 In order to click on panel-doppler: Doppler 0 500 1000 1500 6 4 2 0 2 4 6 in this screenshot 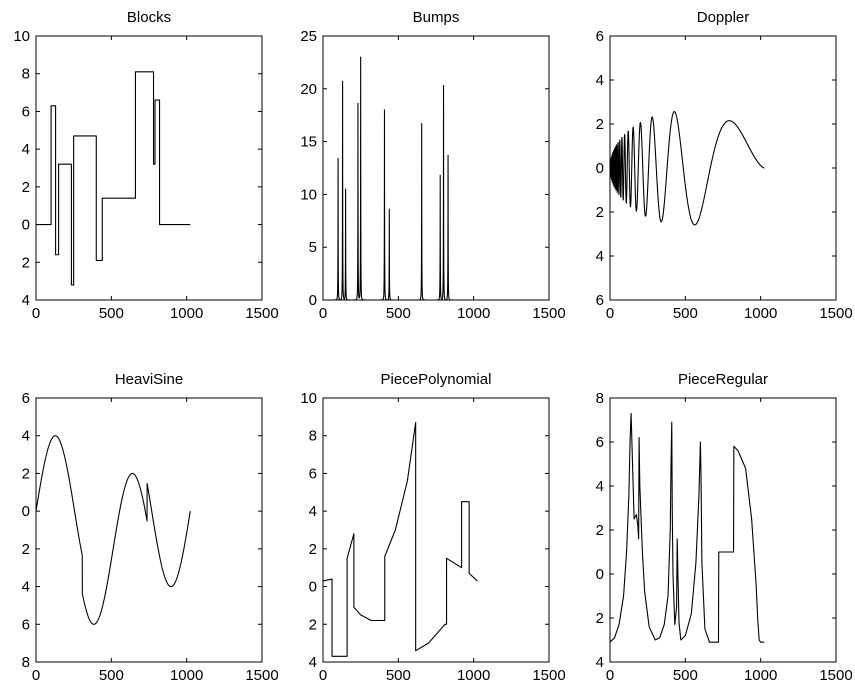, I will do `click(724, 165)`.